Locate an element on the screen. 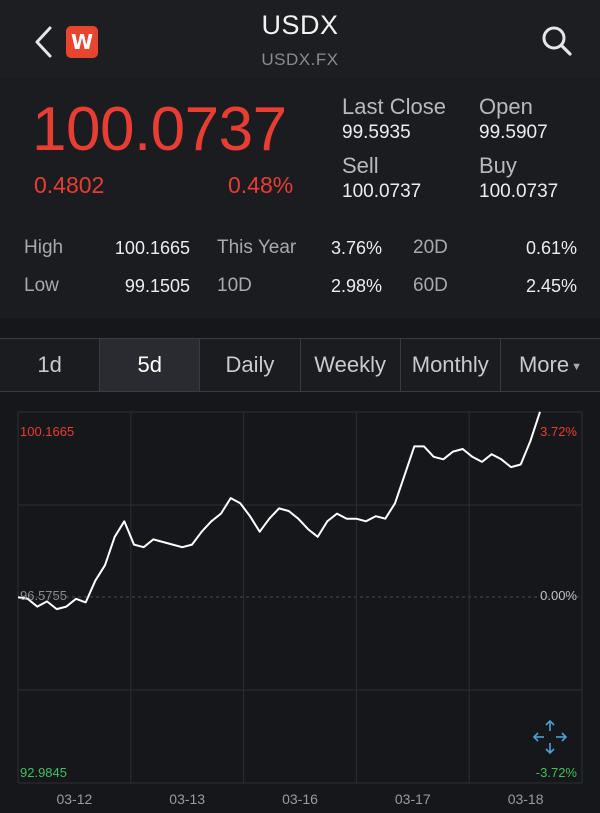 This screenshot has height=813, width=600. sell-label: Sell is located at coordinates (360, 165).